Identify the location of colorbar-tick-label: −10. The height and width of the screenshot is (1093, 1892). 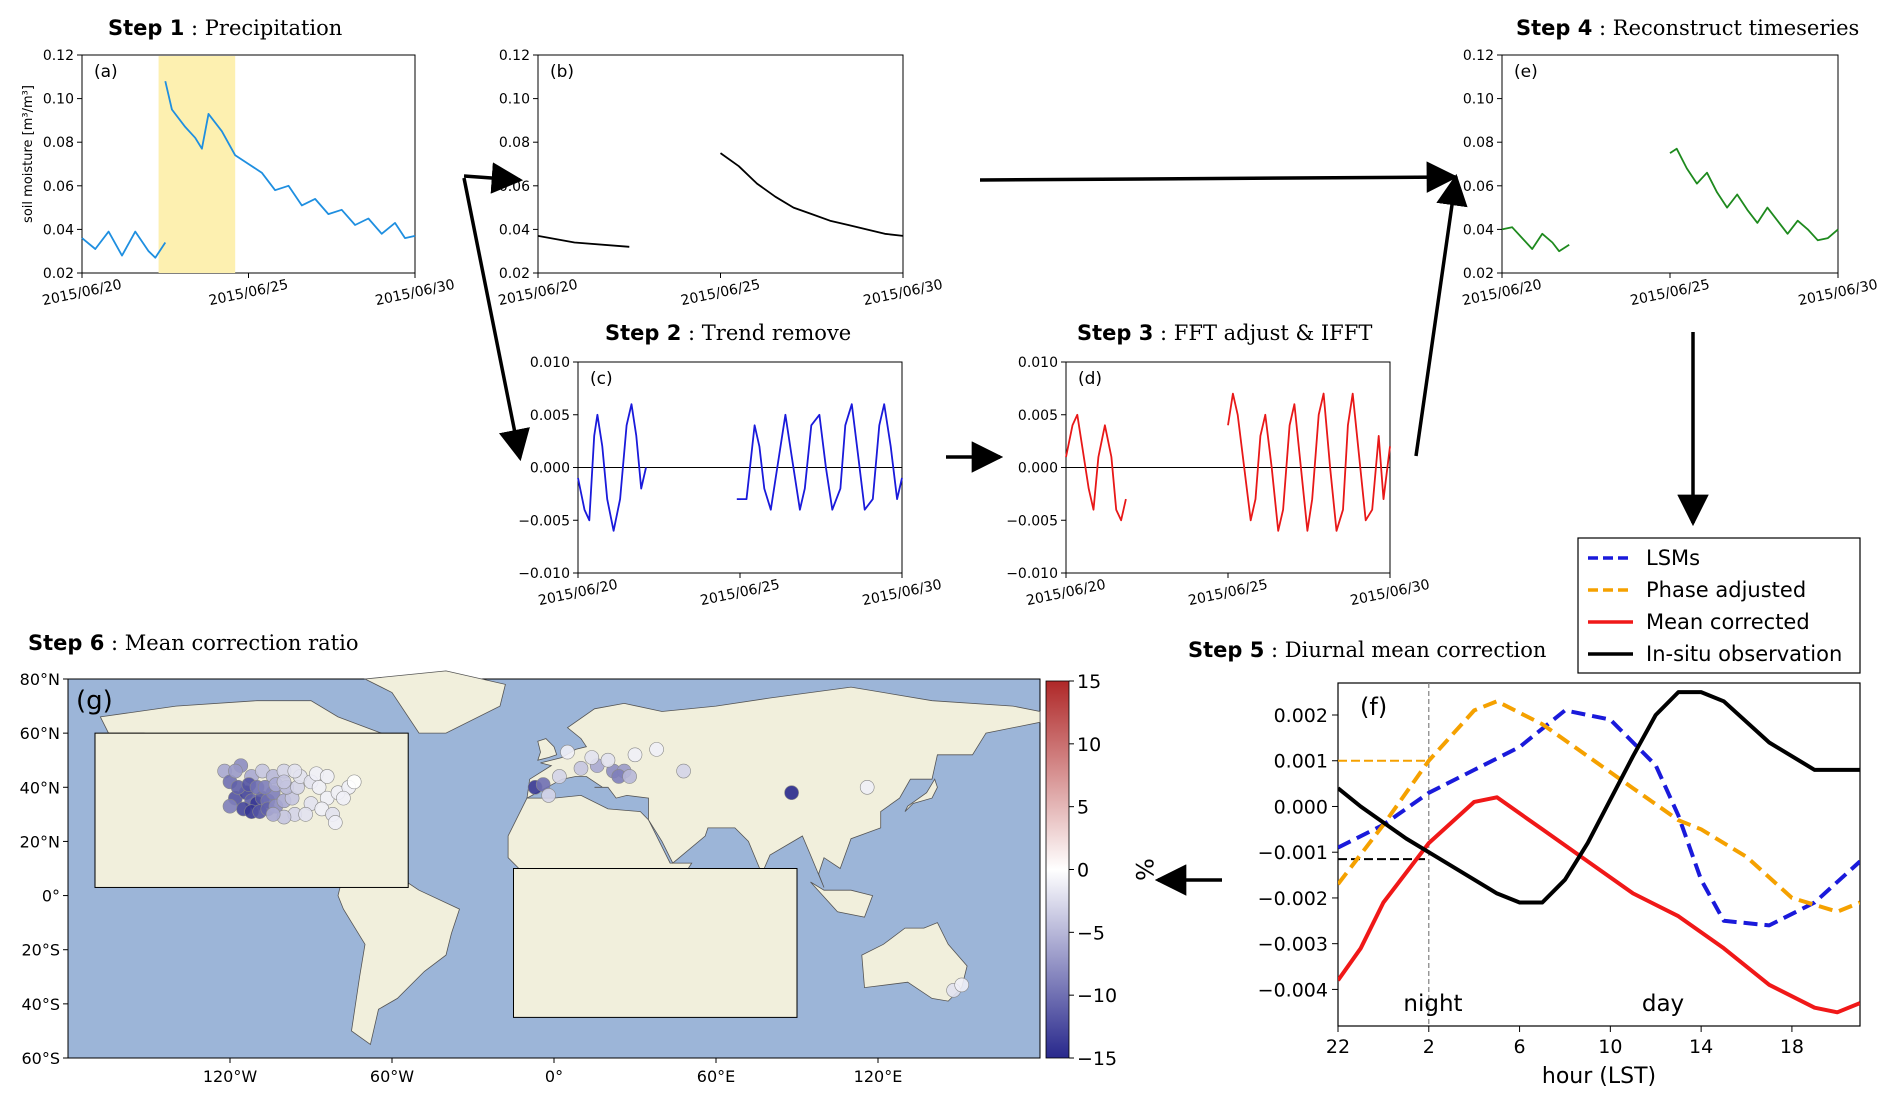
(1097, 996).